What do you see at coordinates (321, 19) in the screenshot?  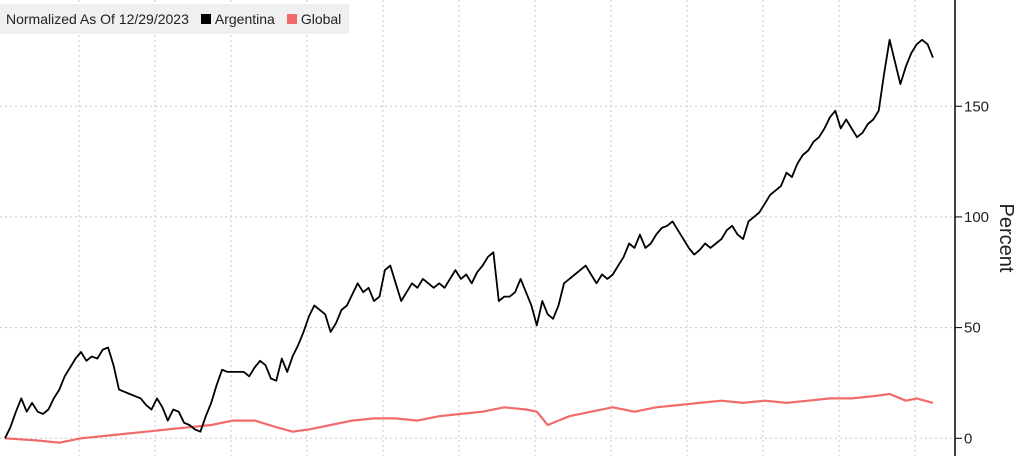 I see `legend-label-global: Global` at bounding box center [321, 19].